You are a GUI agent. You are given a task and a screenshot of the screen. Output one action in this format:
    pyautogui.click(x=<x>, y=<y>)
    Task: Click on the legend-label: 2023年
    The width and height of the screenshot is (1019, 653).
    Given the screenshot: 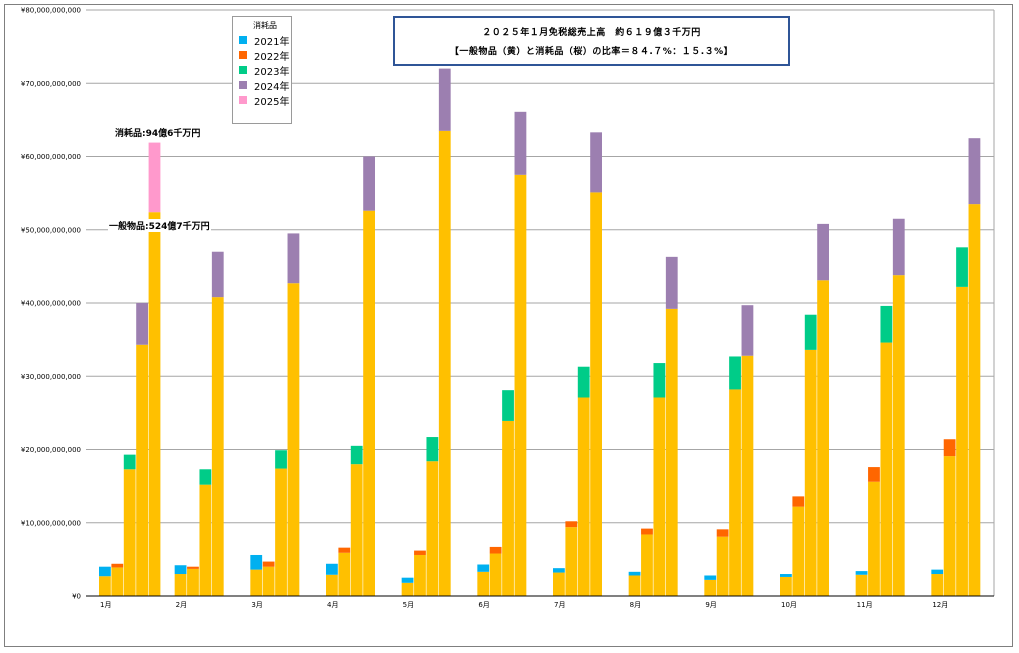 What is the action you would take?
    pyautogui.click(x=272, y=72)
    